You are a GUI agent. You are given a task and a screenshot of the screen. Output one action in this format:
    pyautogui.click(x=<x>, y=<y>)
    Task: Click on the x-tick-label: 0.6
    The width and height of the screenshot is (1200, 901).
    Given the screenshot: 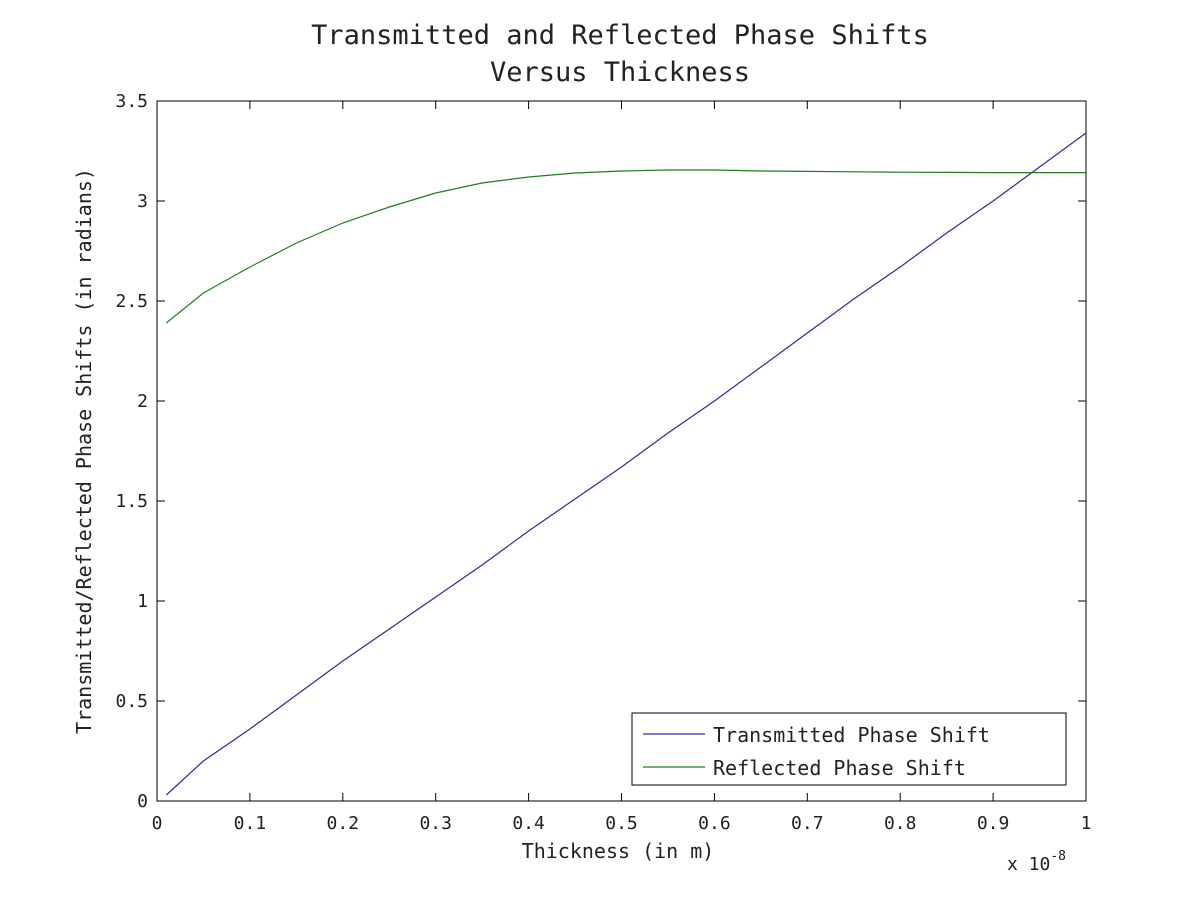 What is the action you would take?
    pyautogui.click(x=714, y=823)
    